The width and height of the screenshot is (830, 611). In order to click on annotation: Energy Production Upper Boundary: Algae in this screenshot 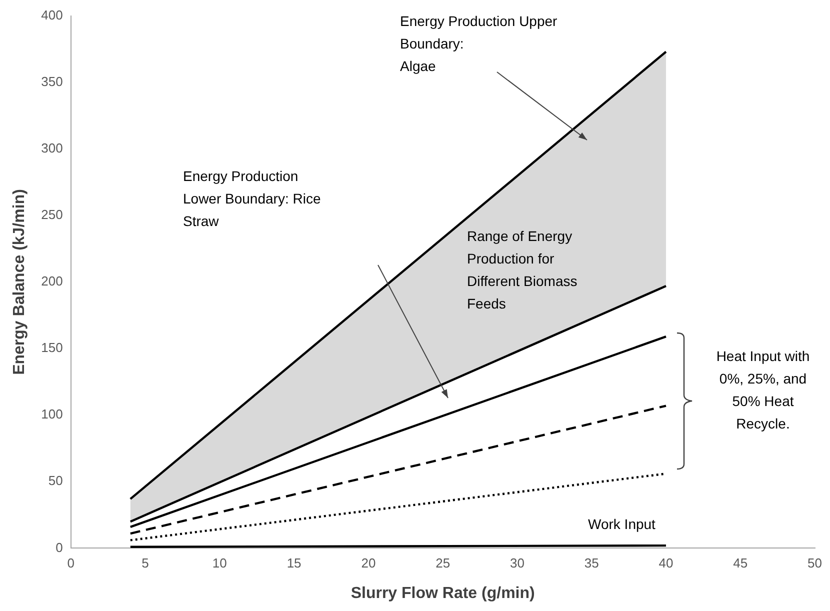, I will do `click(479, 43)`.